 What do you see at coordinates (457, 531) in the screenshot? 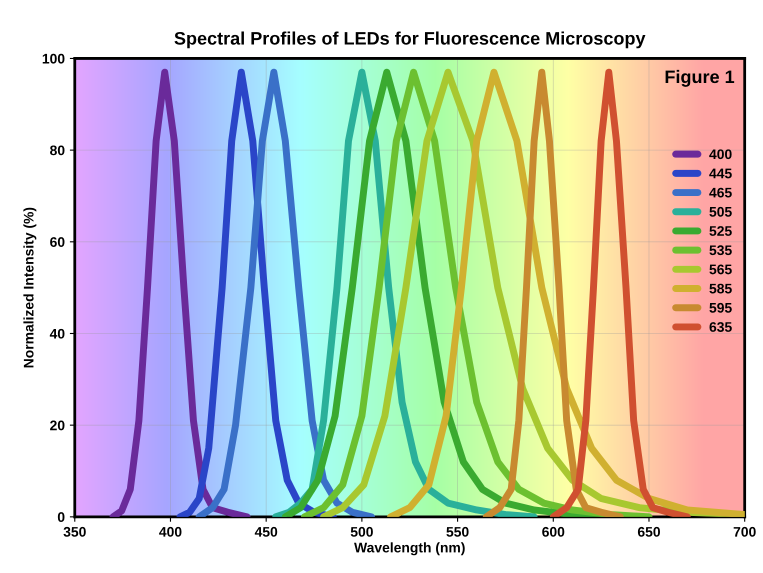
I see `x-tick-label: 550` at bounding box center [457, 531].